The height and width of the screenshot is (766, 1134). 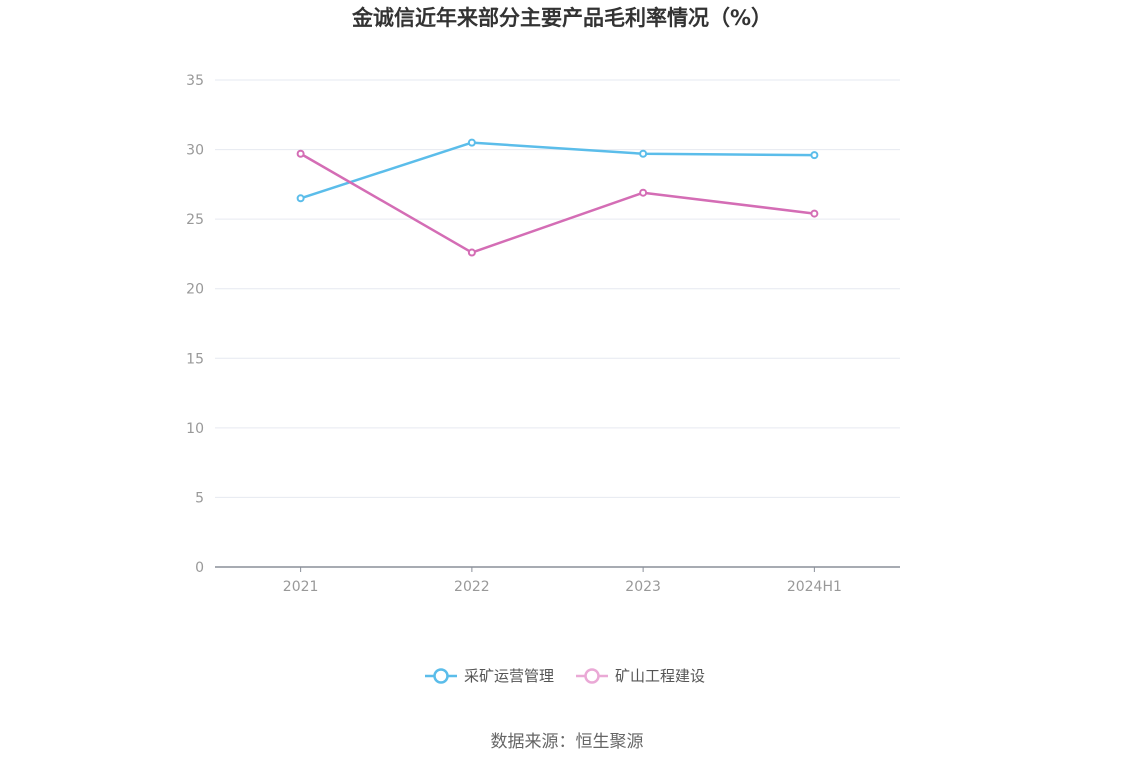 I want to click on legend-label: 矿山工程建设, so click(x=660, y=676).